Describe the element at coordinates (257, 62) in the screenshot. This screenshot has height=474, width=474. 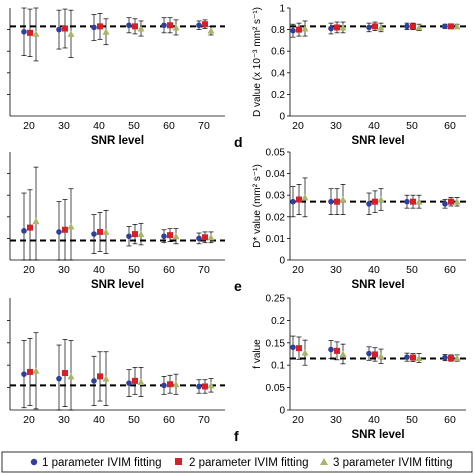
I see `y-axis-title: D value (x 10⁻³ mm² s⁻¹)` at that location.